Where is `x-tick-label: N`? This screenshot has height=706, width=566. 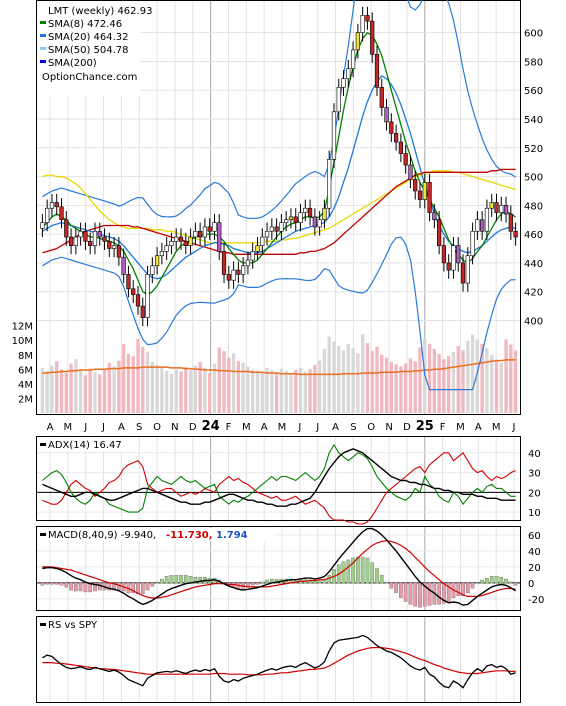 x-tick-label: N is located at coordinates (174, 427).